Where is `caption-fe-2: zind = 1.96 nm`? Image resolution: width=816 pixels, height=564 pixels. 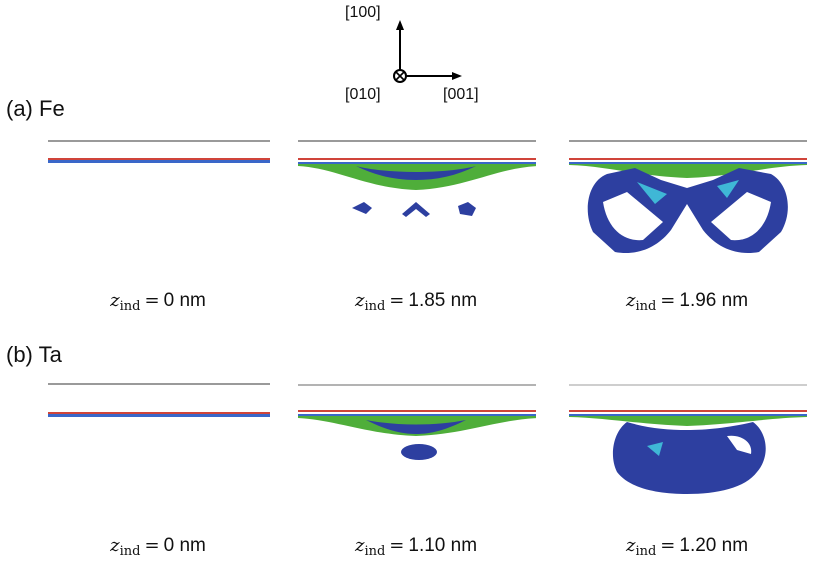 caption-fe-2: zind = 1.96 nm is located at coordinates (687, 302).